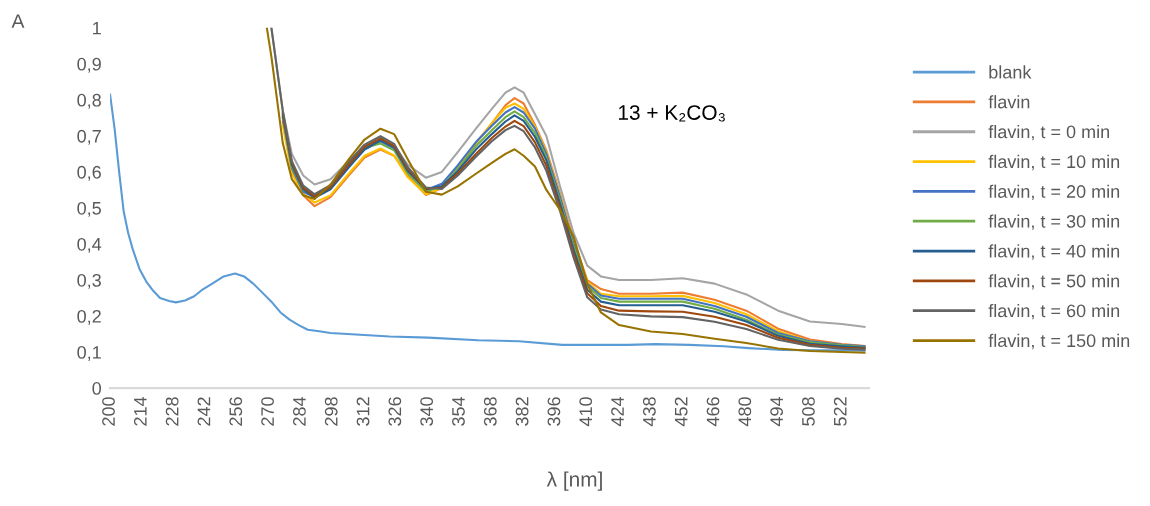 Image resolution: width=1150 pixels, height=506 pixels. I want to click on x-tick-label: 228, so click(172, 411).